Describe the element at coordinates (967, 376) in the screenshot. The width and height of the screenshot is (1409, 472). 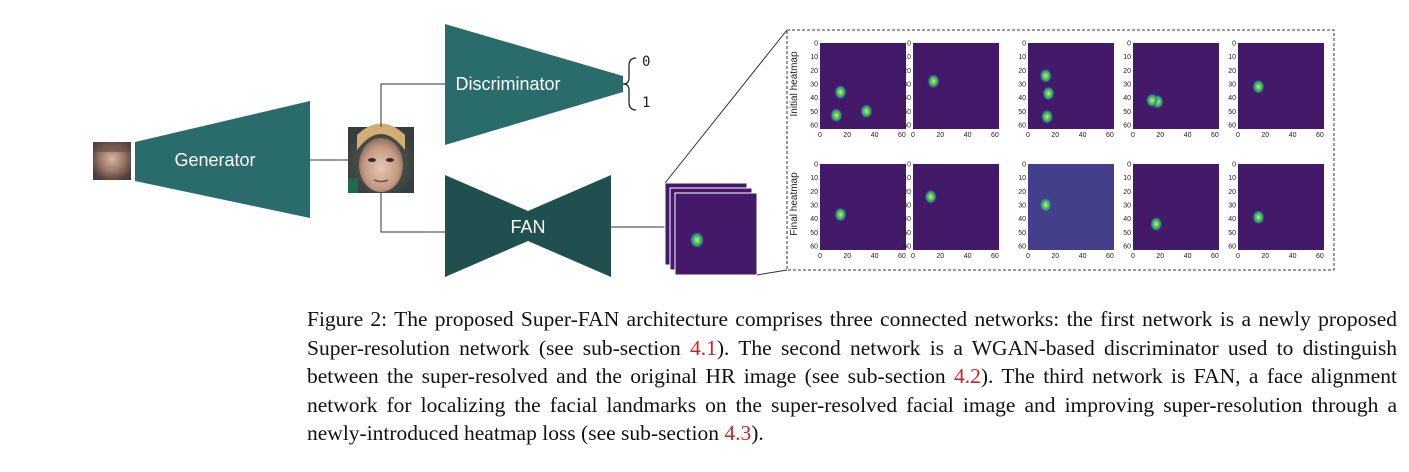
I see `section-ref-4-2: 4.2` at that location.